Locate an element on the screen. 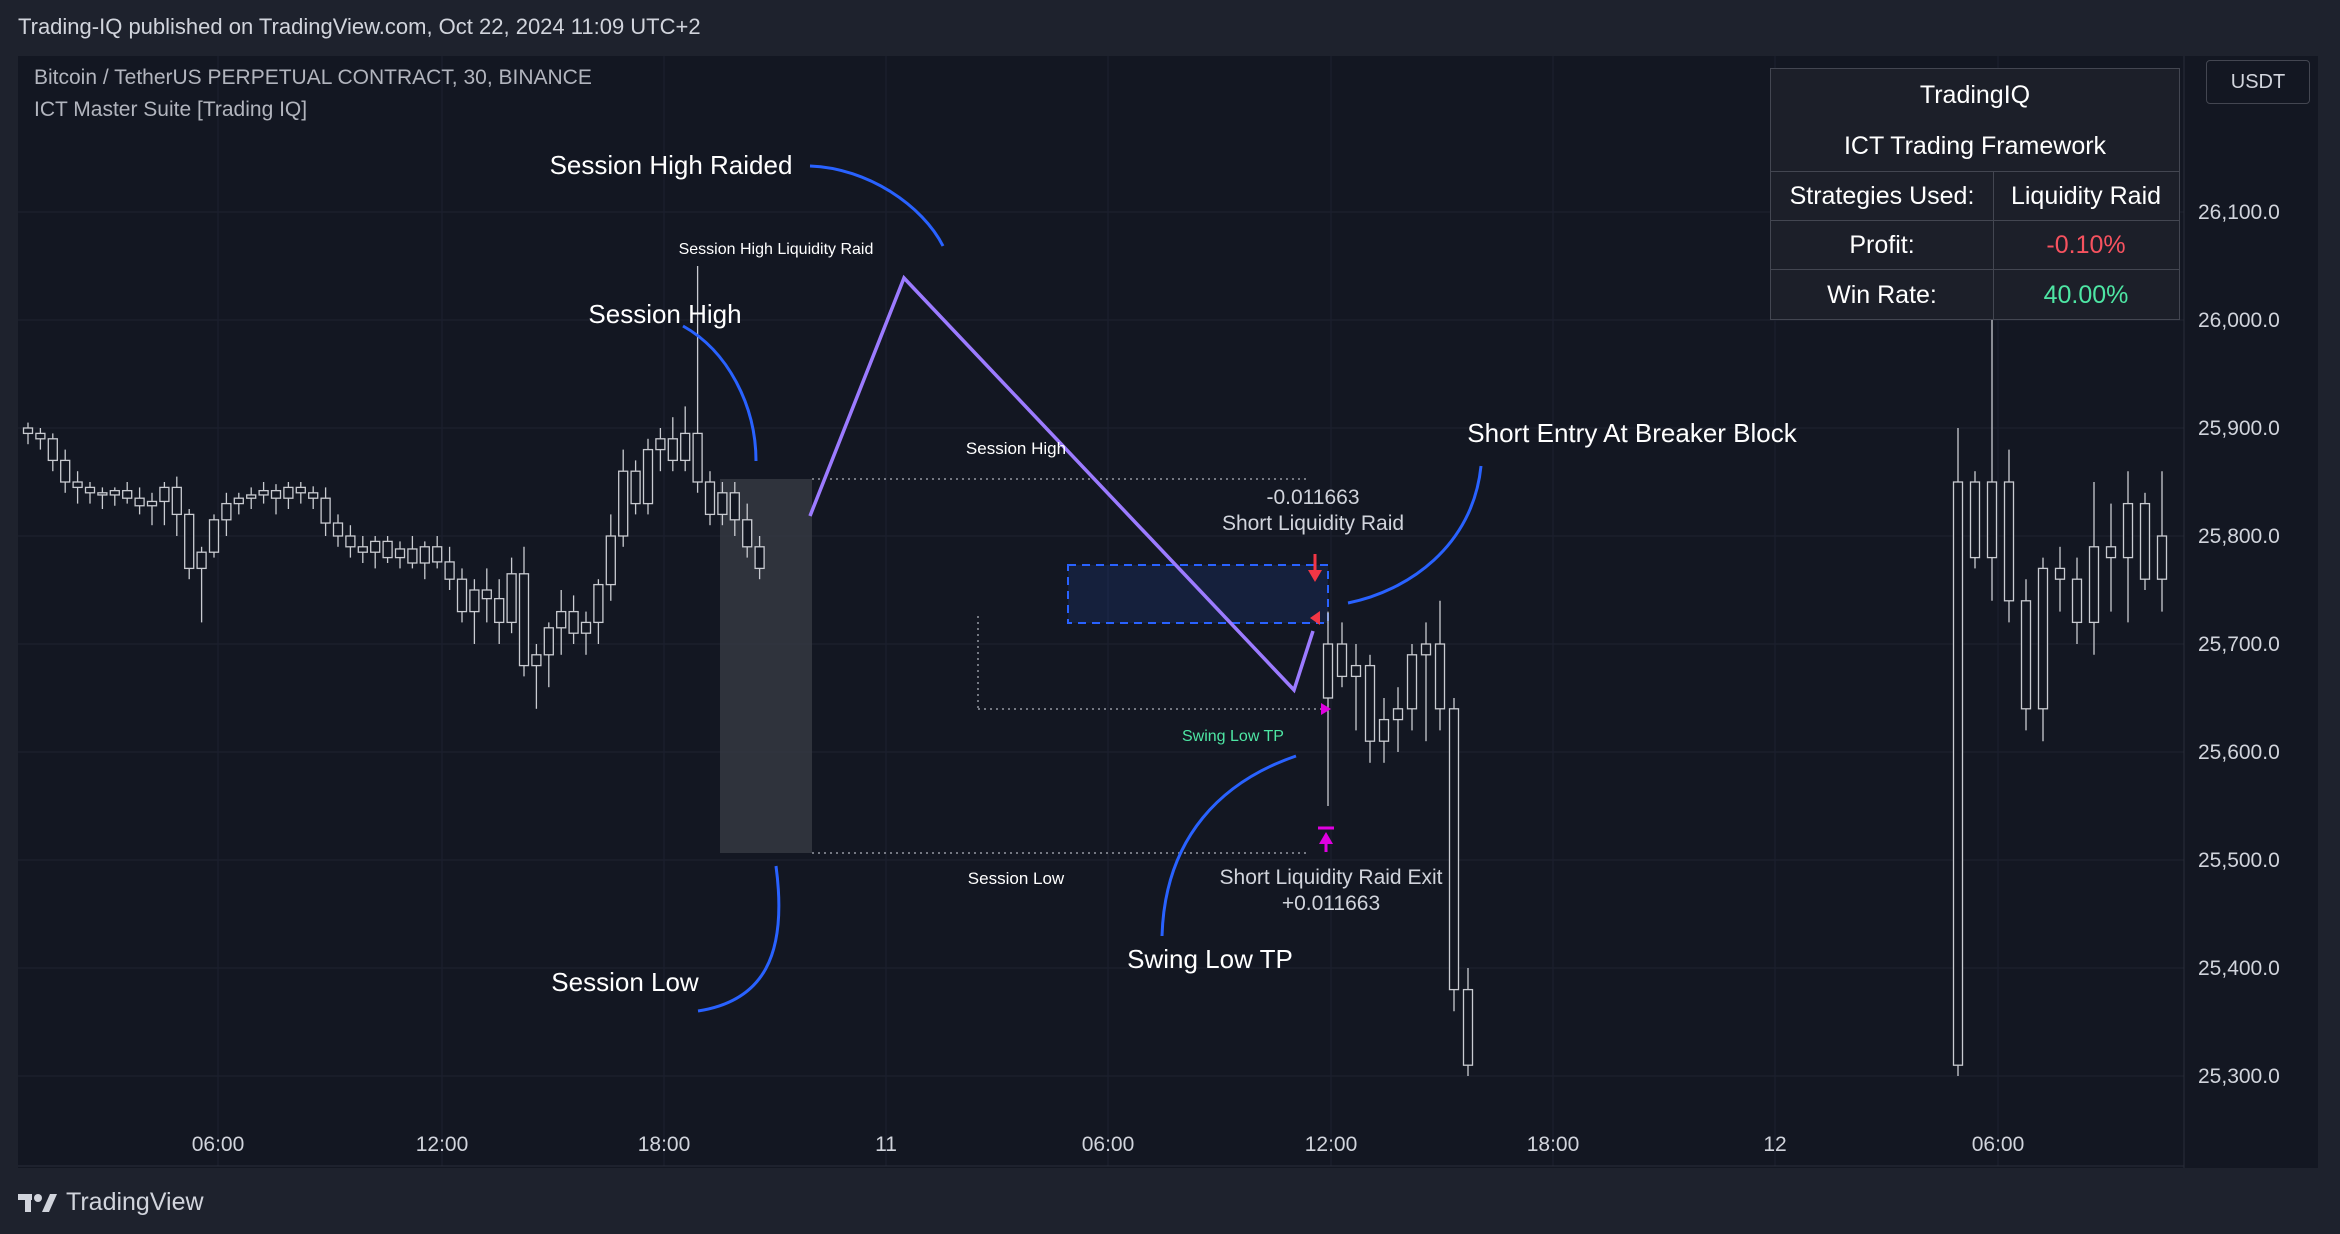 The width and height of the screenshot is (2340, 1234). price-tick-label: 25,400.0 is located at coordinates (2239, 968).